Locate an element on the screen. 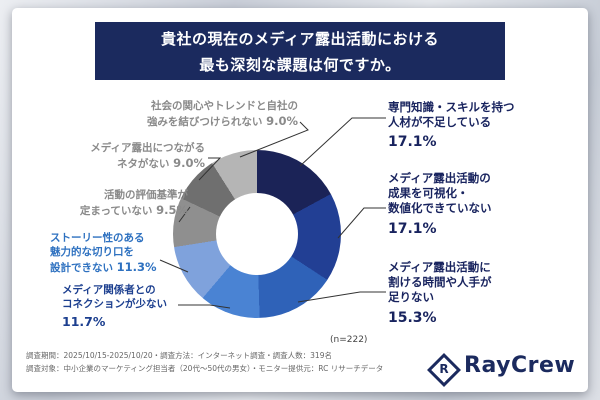  donut-chart is located at coordinates (257, 234).